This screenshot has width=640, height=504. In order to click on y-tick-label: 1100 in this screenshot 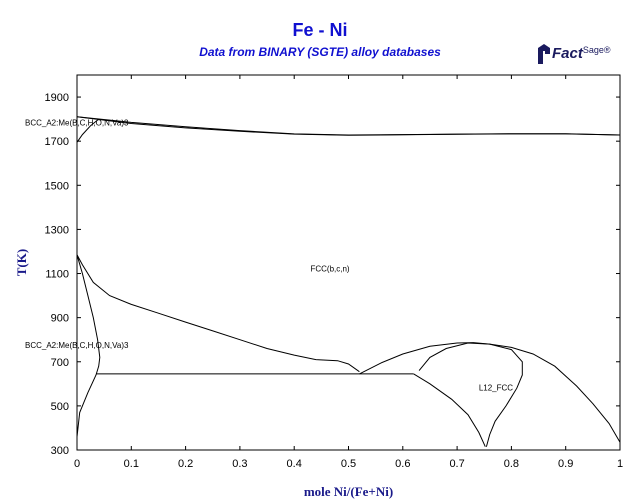, I will do `click(57, 275)`.